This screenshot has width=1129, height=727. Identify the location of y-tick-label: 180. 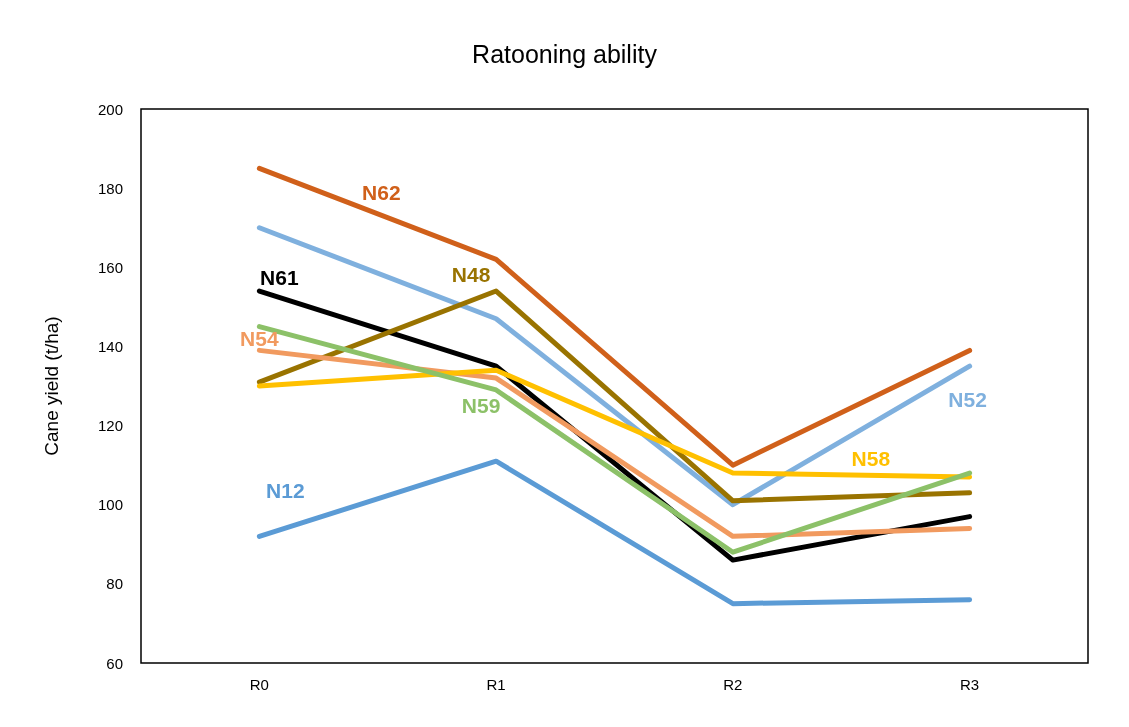
(110, 188).